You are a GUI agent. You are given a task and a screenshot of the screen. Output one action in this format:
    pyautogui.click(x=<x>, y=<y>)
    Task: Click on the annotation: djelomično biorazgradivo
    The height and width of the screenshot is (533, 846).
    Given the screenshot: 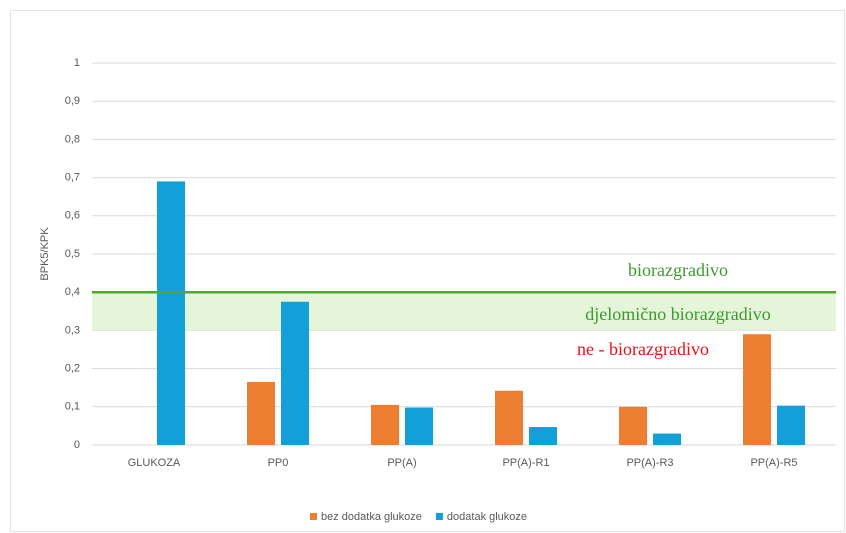 What is the action you would take?
    pyautogui.click(x=677, y=314)
    